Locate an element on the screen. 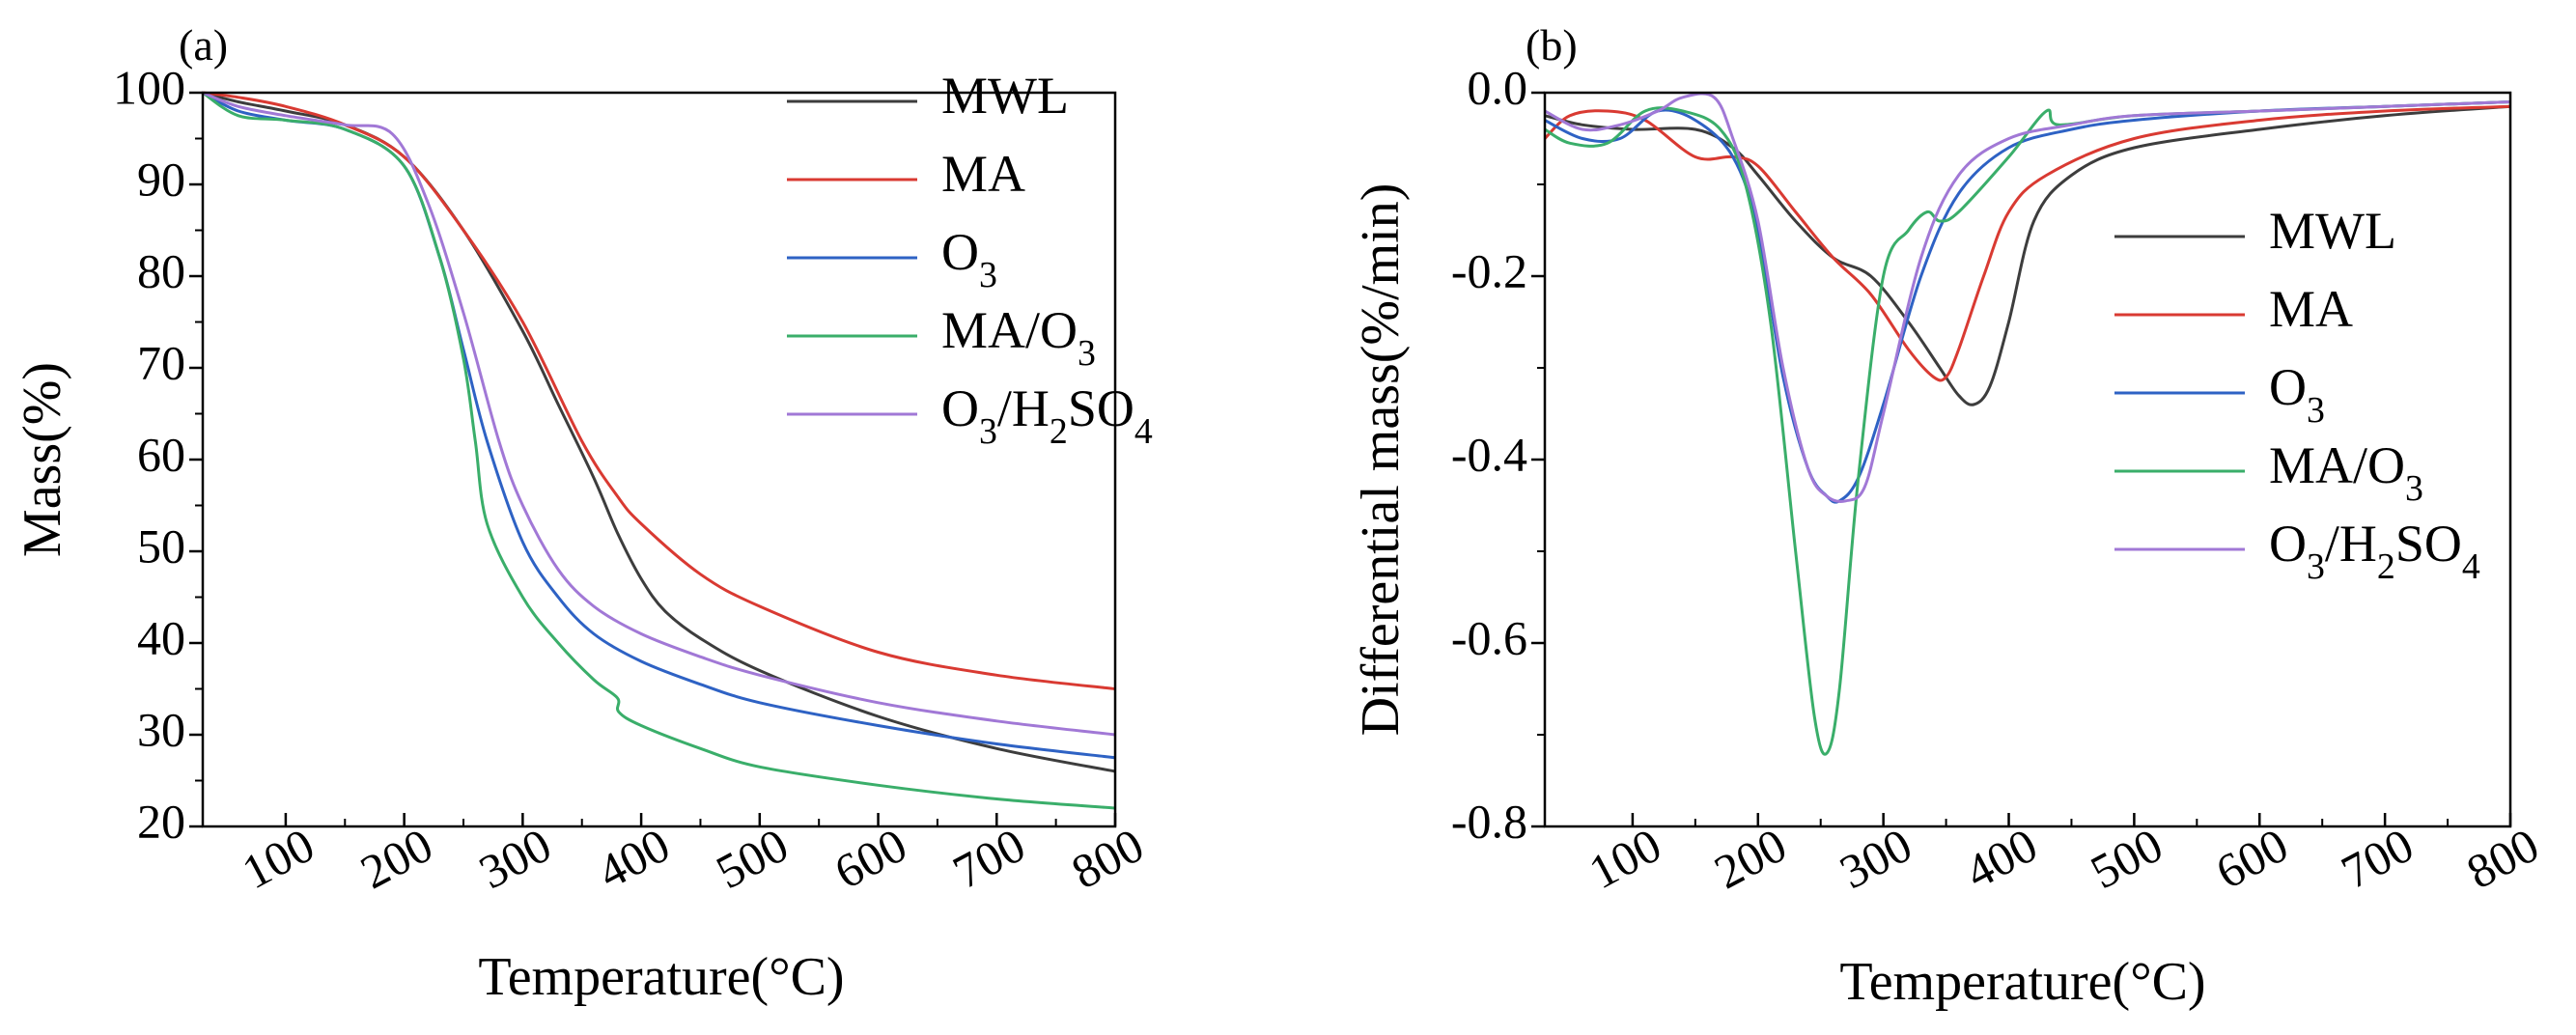 The width and height of the screenshot is (2576, 1035). y-tick-label: -0.4 is located at coordinates (1489, 454).